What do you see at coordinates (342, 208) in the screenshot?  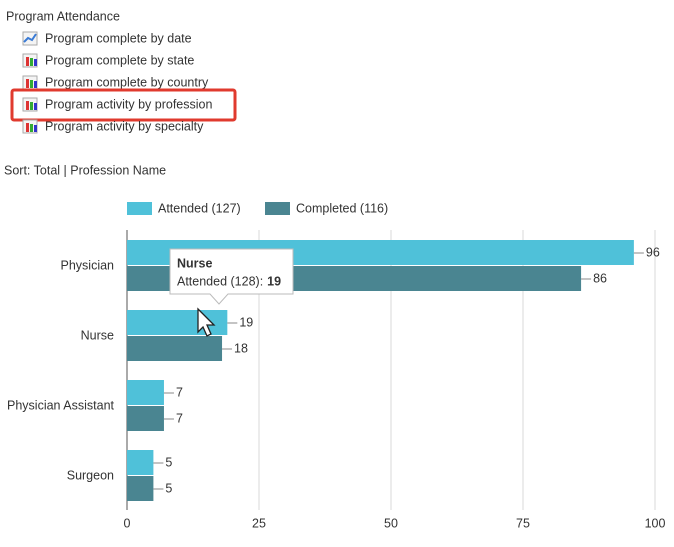 I see `legend-label: Completed (116)` at bounding box center [342, 208].